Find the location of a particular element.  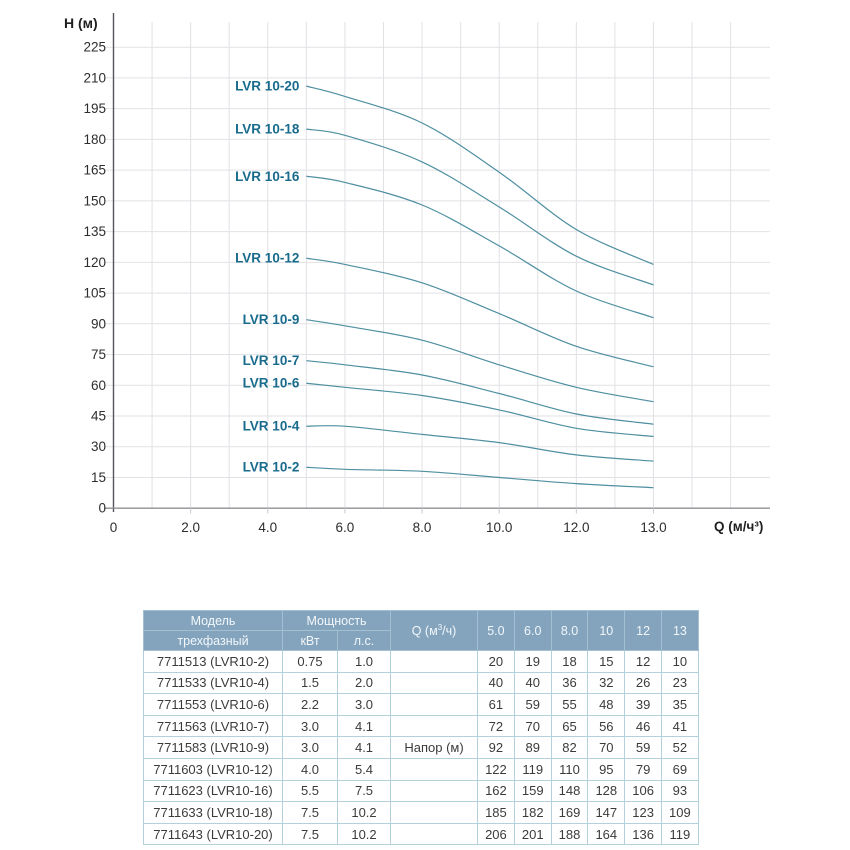

cell-head-5: 92 is located at coordinates (496, 747).